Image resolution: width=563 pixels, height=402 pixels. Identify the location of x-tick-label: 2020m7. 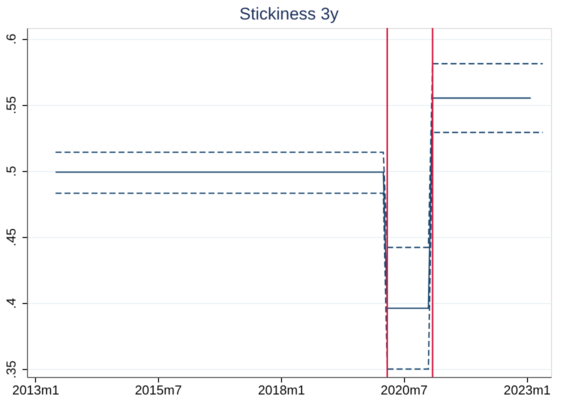
(404, 390).